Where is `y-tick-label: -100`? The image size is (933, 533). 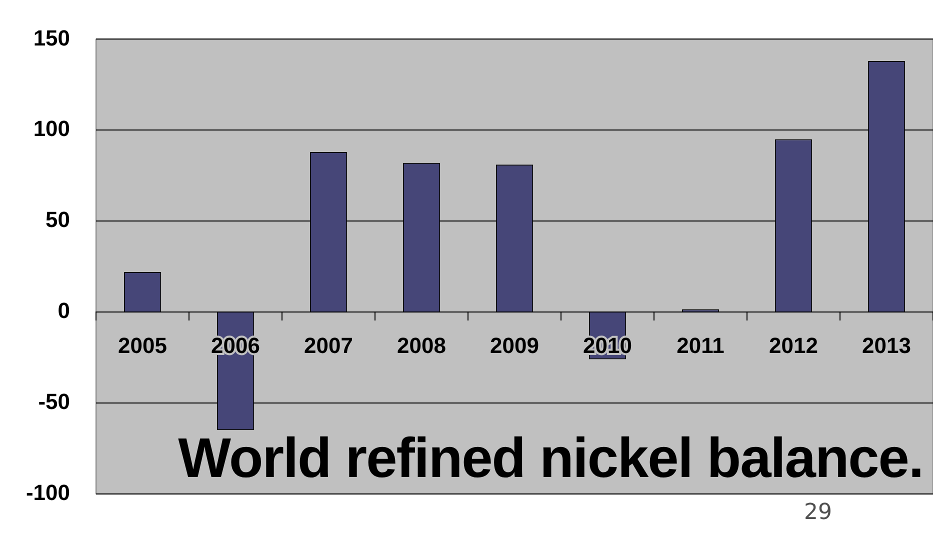
y-tick-label: -100 is located at coordinates (48, 492).